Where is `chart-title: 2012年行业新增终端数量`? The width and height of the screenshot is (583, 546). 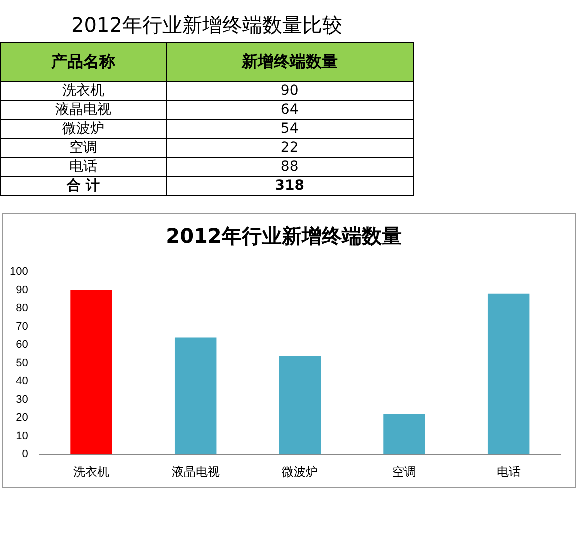
chart-title: 2012年行业新增终端数量 is located at coordinates (284, 236).